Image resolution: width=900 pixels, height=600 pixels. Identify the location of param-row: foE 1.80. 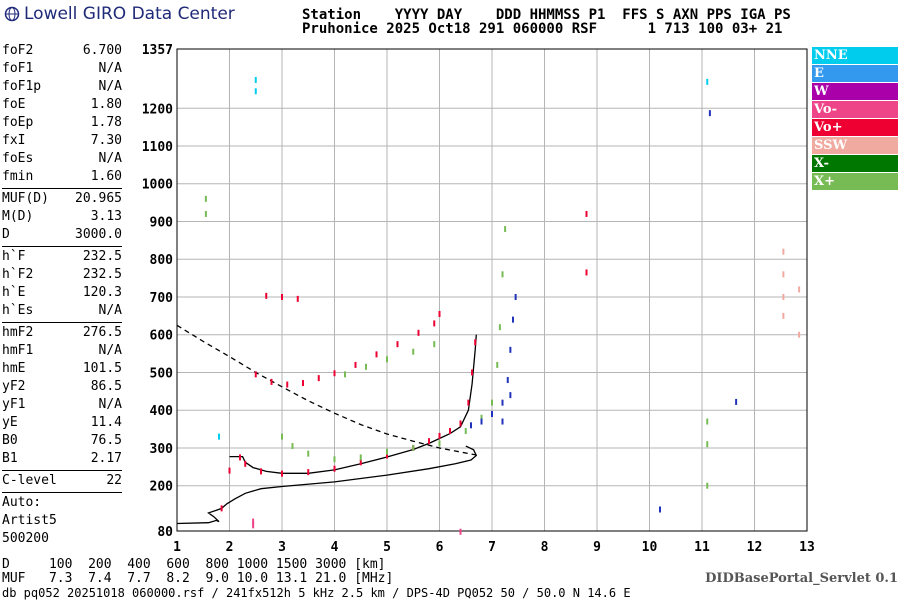
(62, 105).